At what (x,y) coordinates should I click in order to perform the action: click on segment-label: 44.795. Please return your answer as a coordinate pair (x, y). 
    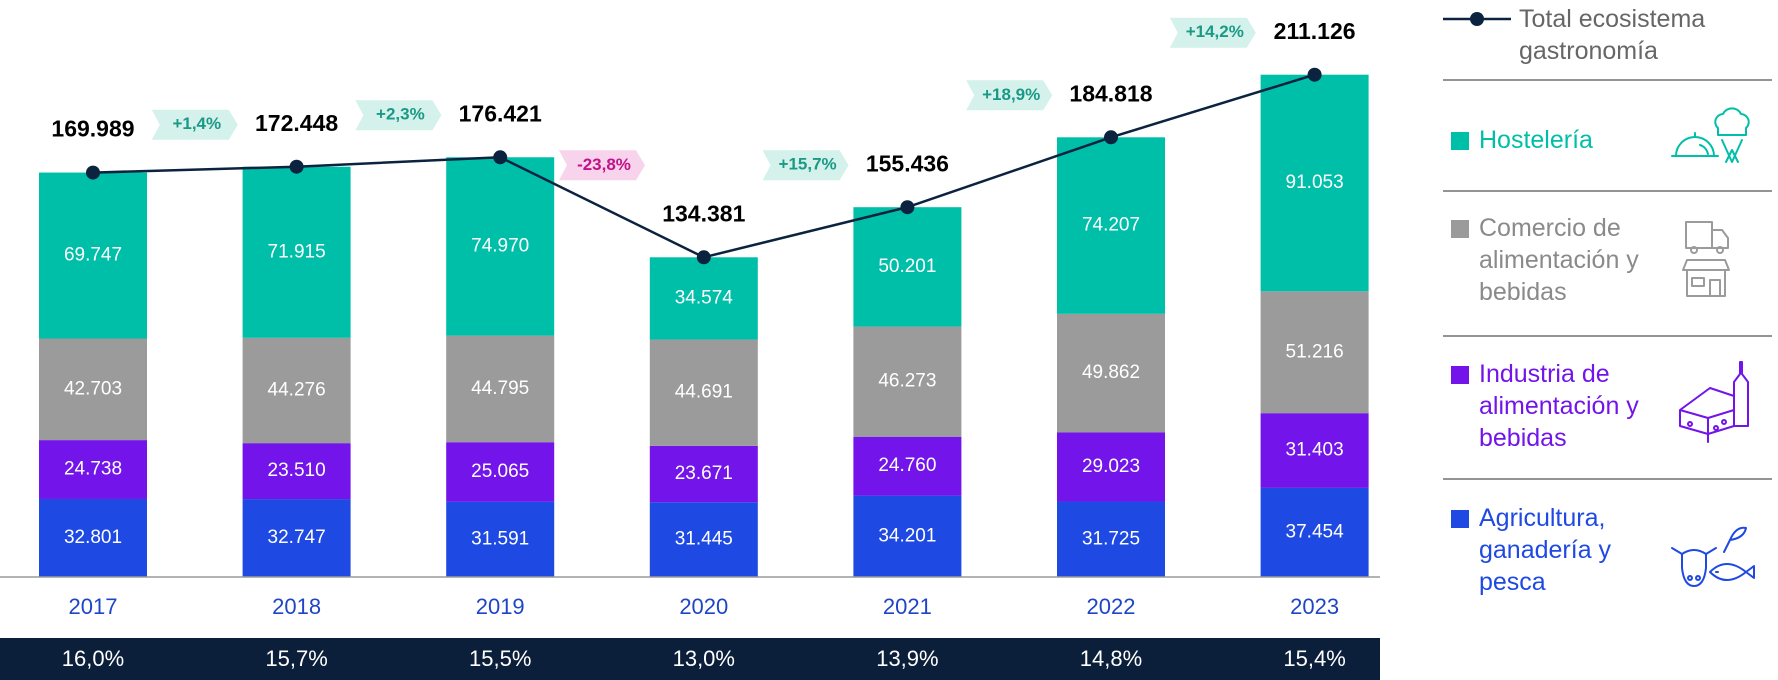
    Looking at the image, I should click on (500, 388).